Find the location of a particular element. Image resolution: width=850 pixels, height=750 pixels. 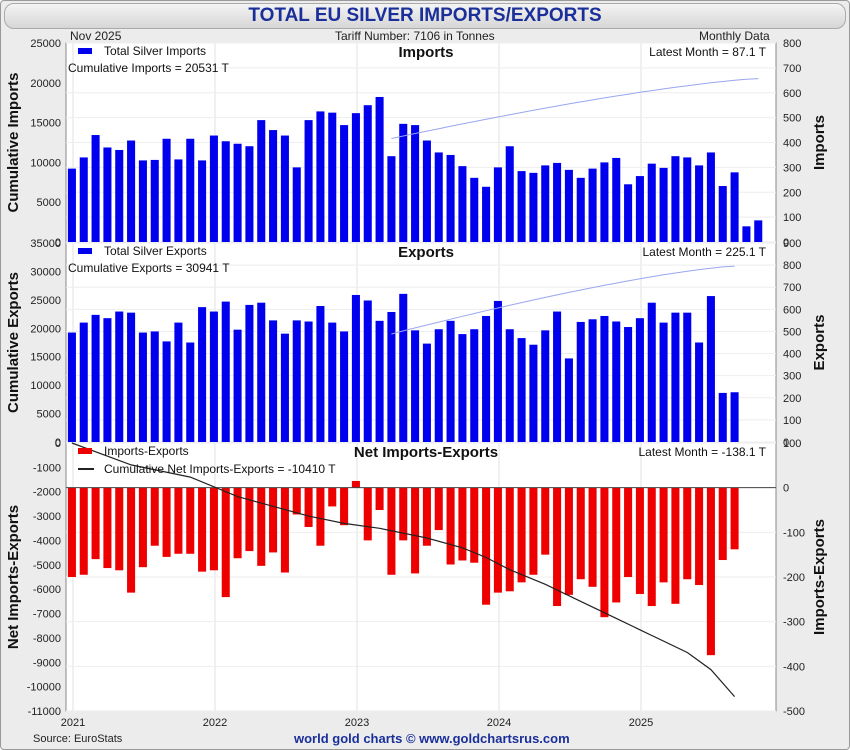

x-tick-label: 2024 is located at coordinates (499, 723).